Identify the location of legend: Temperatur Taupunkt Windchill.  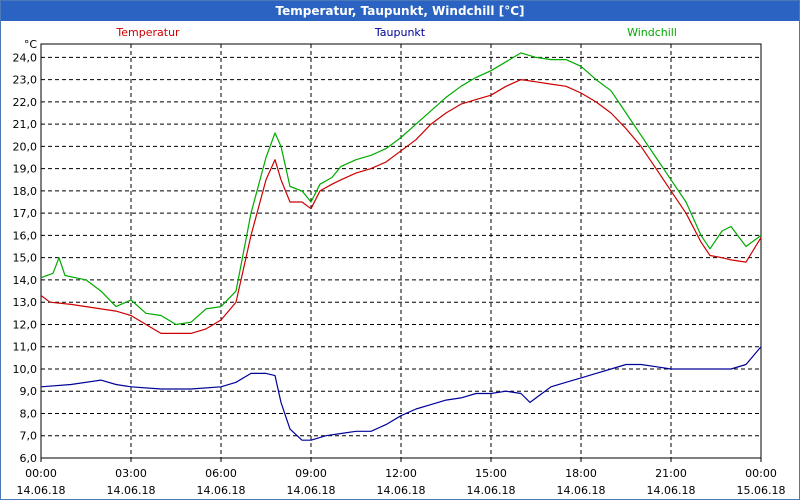
(396, 32).